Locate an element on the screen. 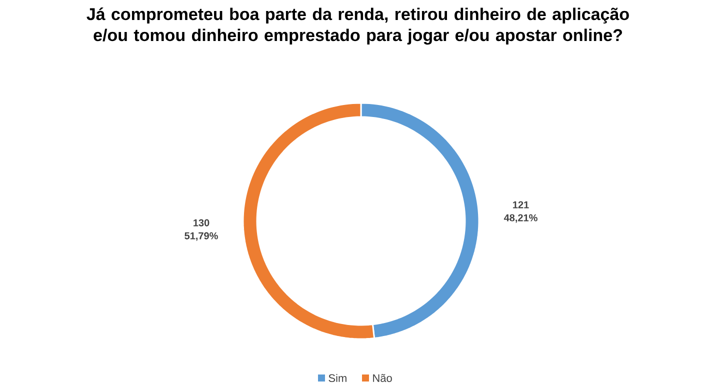  legend-label: Sim is located at coordinates (337, 378).